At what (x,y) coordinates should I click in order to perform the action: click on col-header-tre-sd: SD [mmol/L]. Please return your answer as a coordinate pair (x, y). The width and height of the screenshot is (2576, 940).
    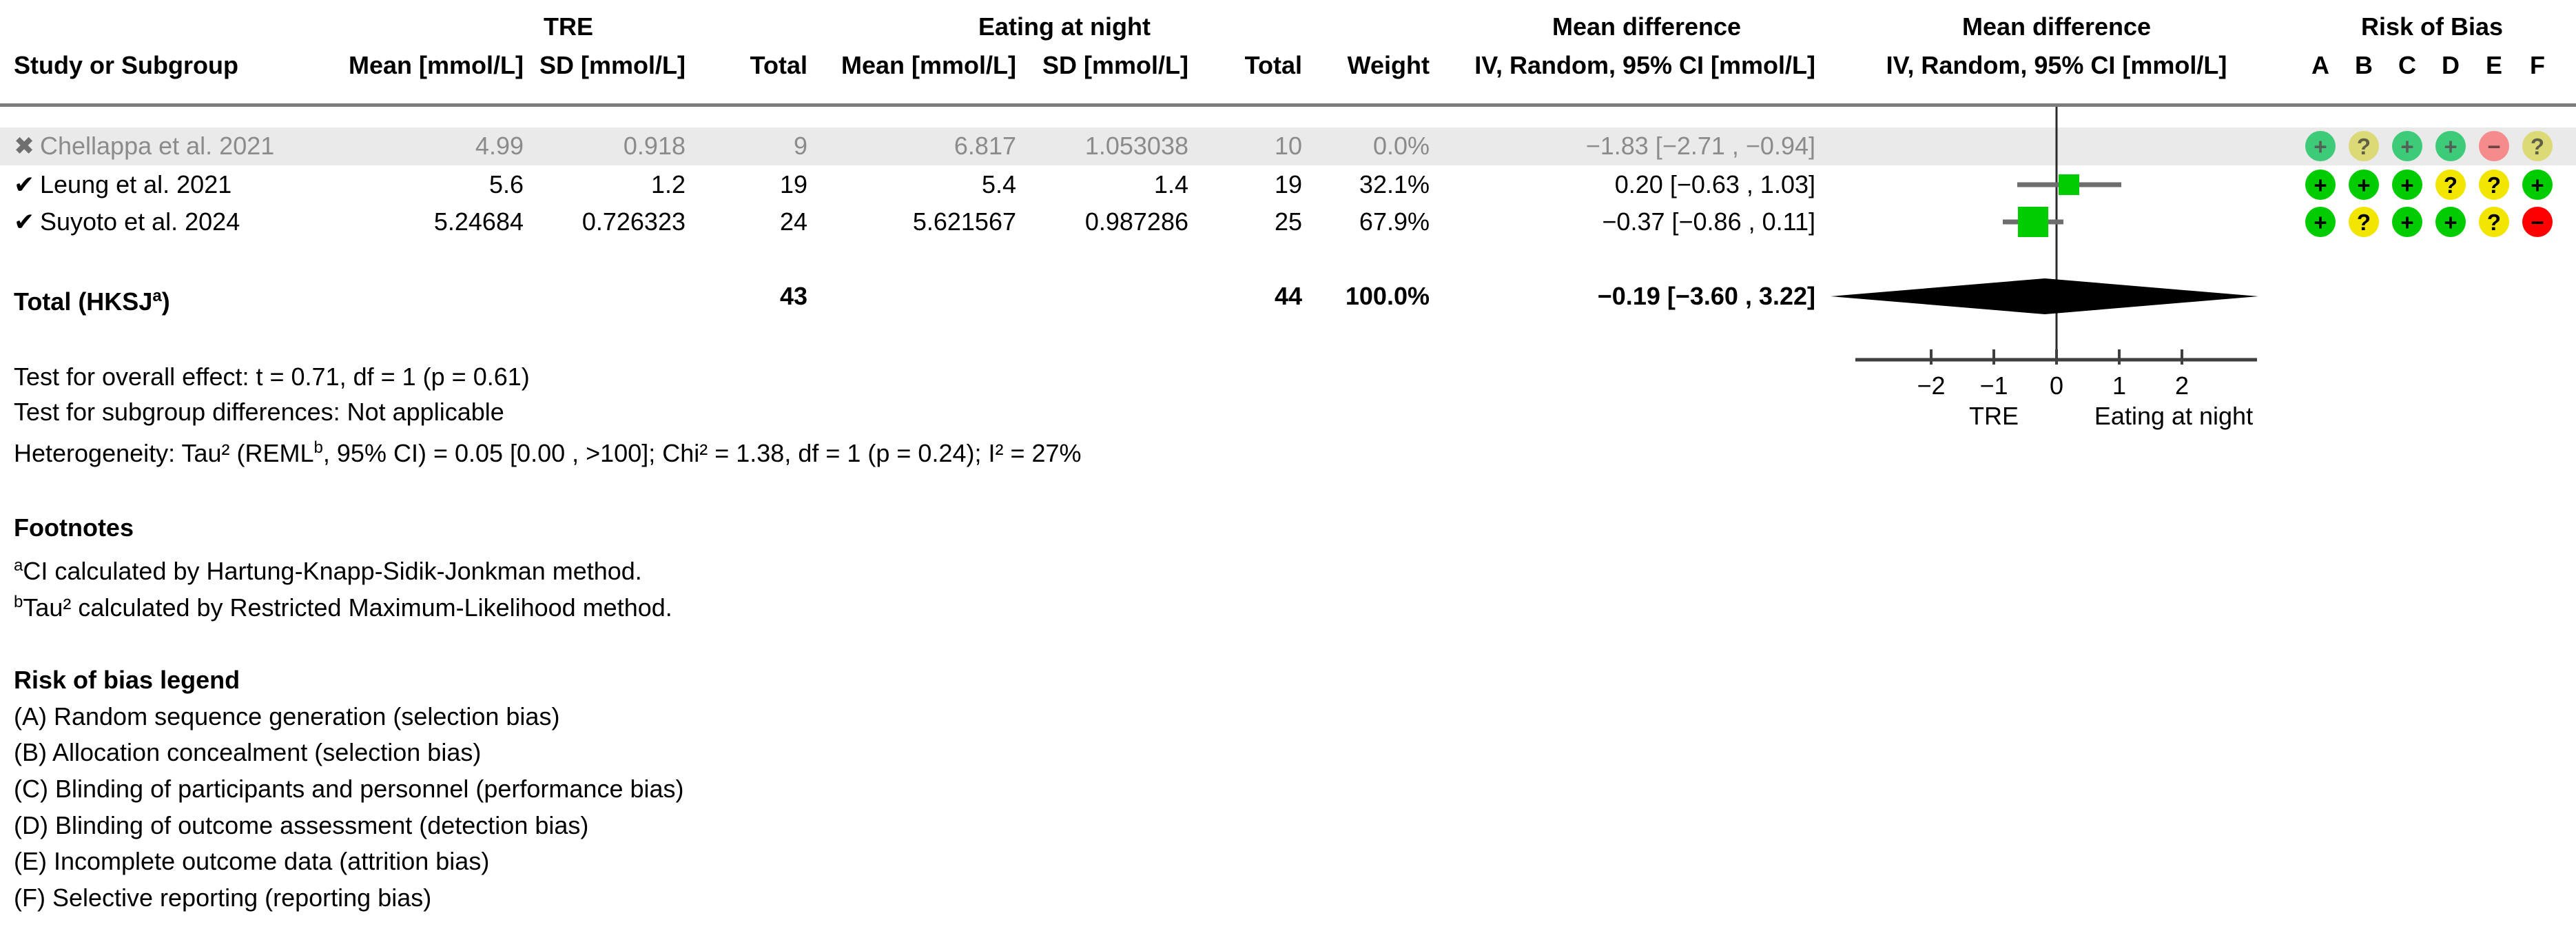
    Looking at the image, I should click on (612, 65).